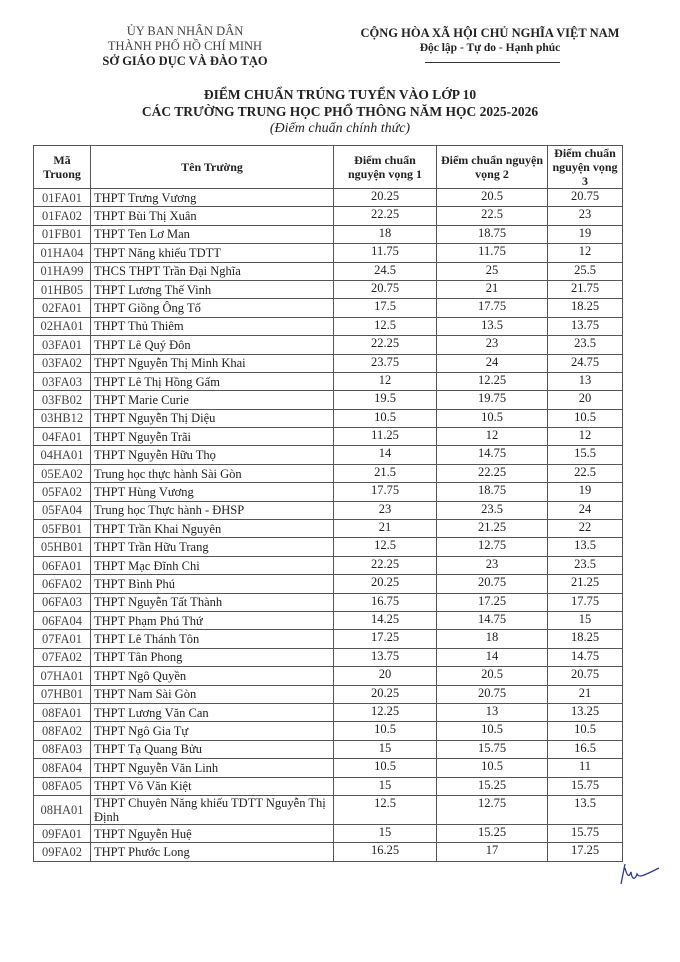 This screenshot has width=680, height=962. Describe the element at coordinates (328, 749) in the screenshot. I see `table-row: 08FA03 THPT Tạ Quang Bửu 15 15.75 16.5` at that location.